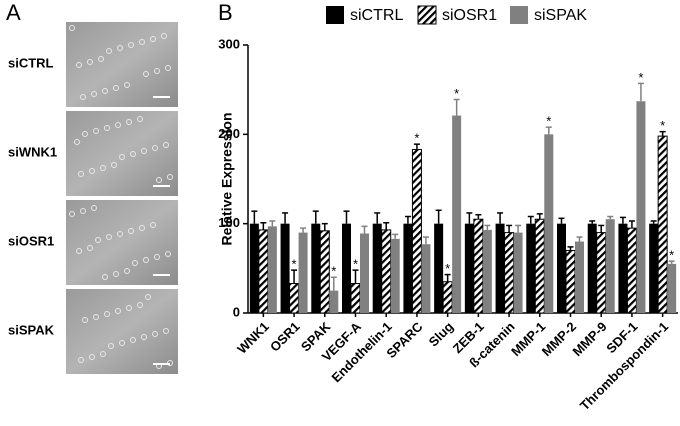  I want to click on y-tick-label: 0, so click(236, 311).